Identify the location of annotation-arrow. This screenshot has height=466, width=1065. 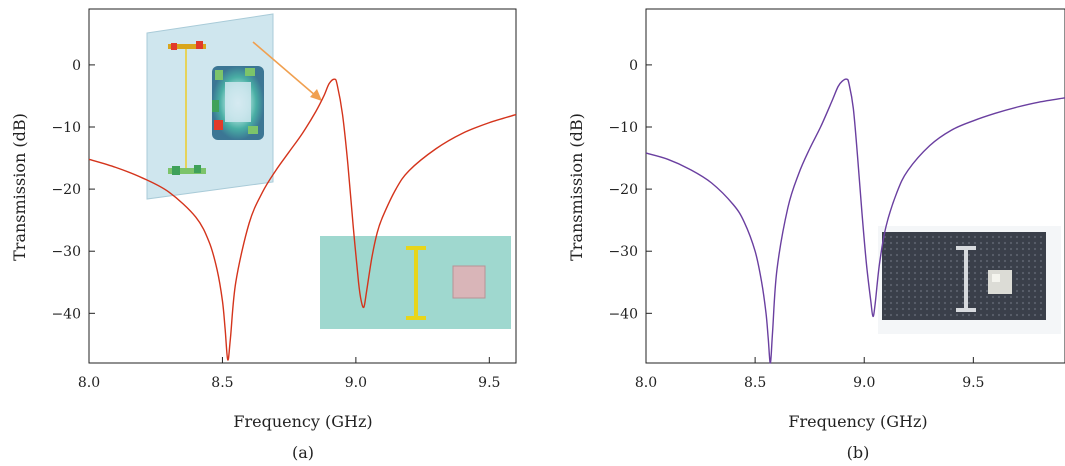
(287, 71).